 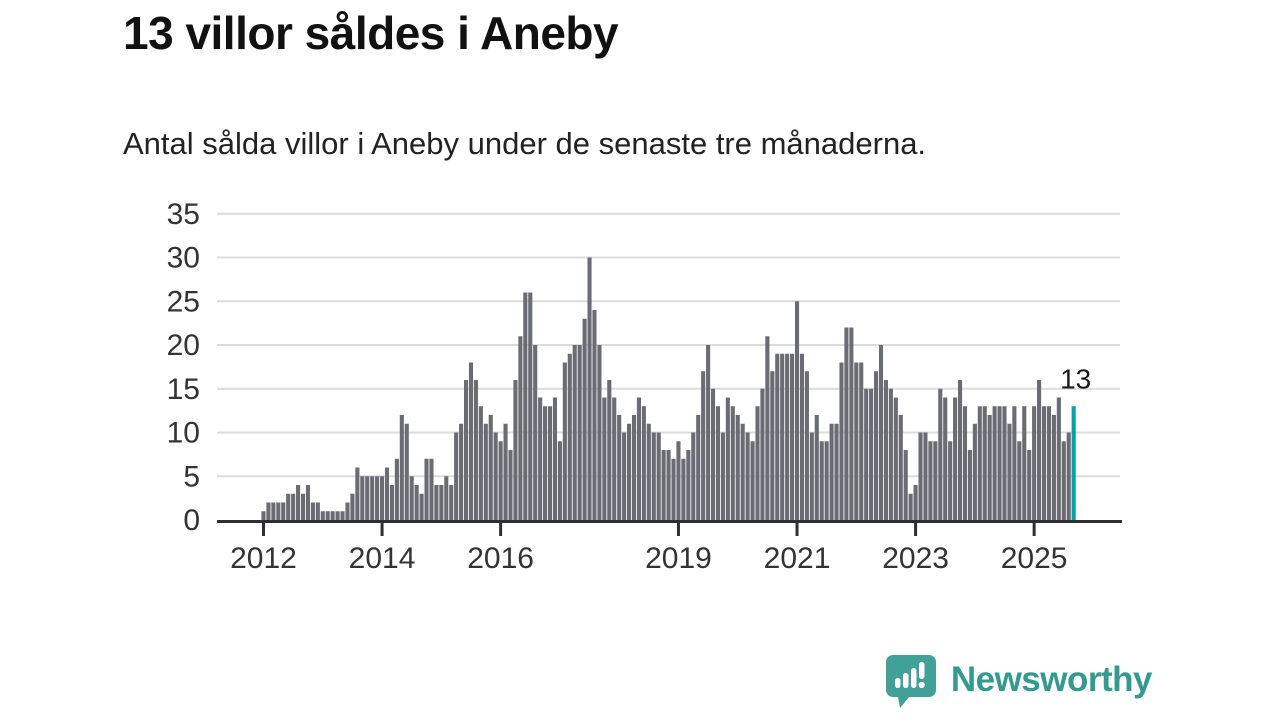 What do you see at coordinates (183, 214) in the screenshot?
I see `y-tick-label: 35` at bounding box center [183, 214].